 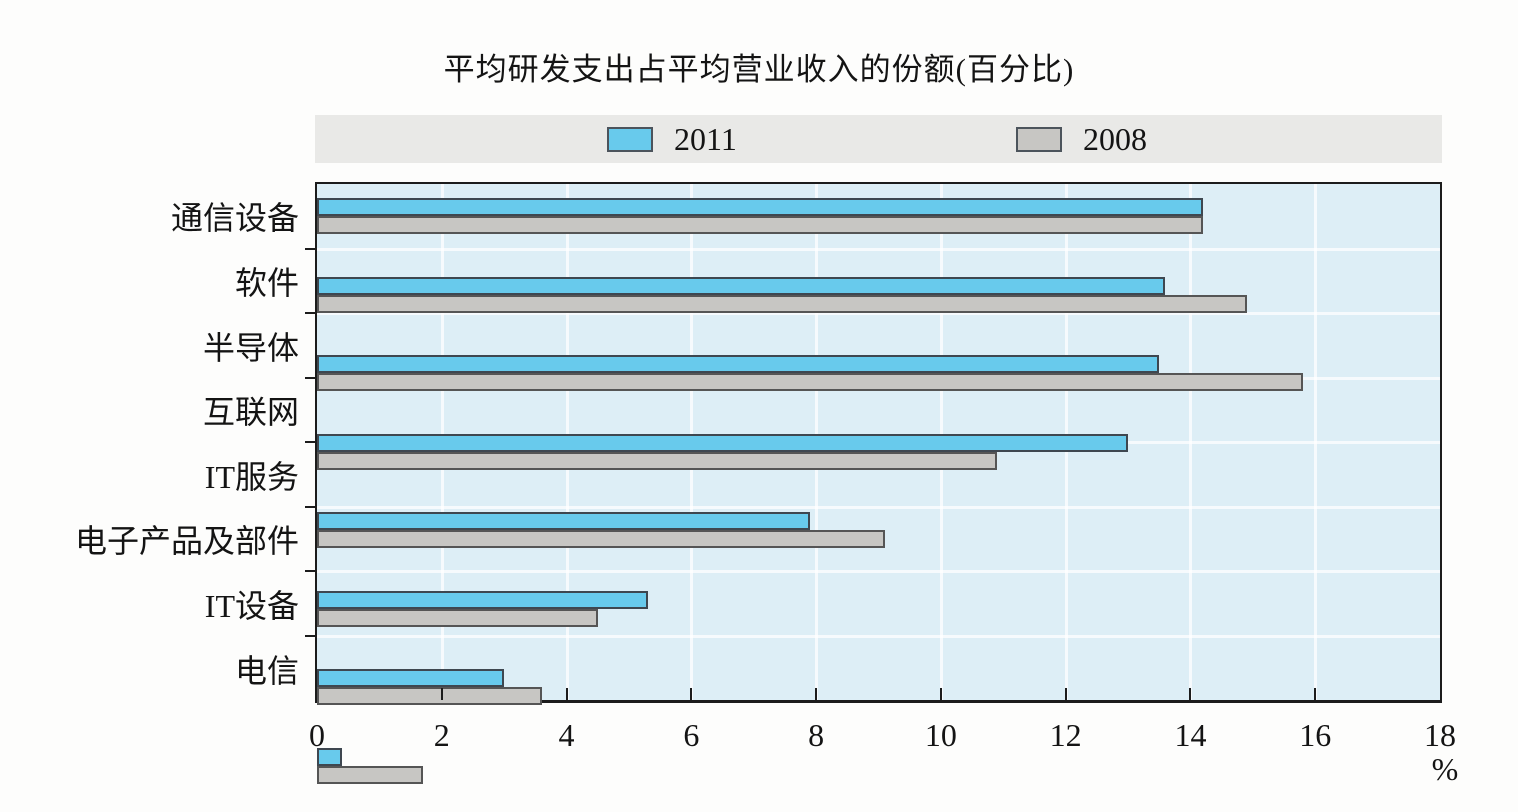 What do you see at coordinates (705, 139) in the screenshot?
I see `legend-label-2011: 2011` at bounding box center [705, 139].